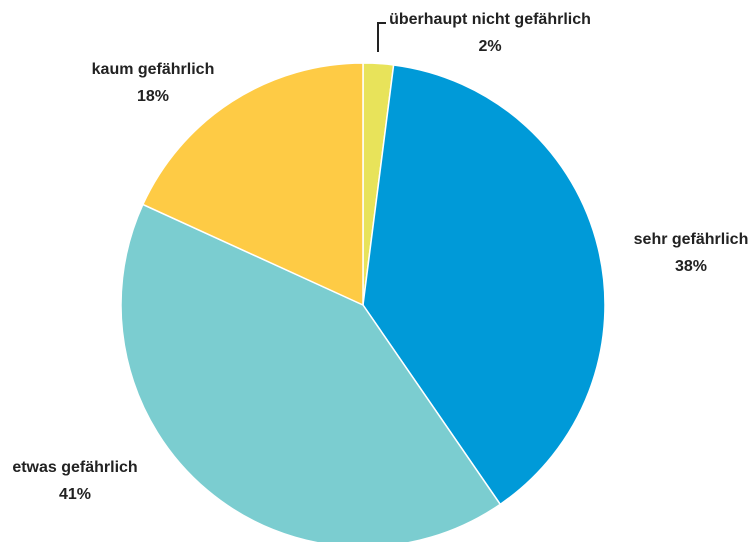 The image size is (752, 542). Describe the element at coordinates (490, 19) in the screenshot. I see `slice-label: überhaupt nicht gefährlich` at that location.